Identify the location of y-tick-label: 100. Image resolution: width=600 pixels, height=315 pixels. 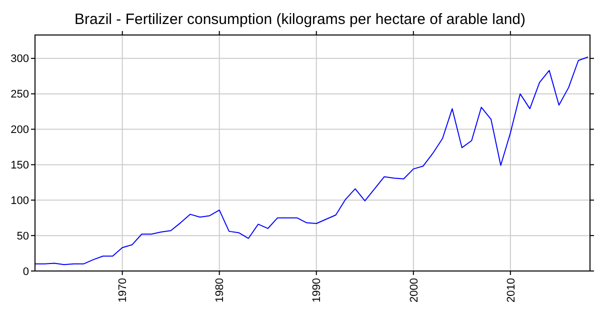
(19, 200).